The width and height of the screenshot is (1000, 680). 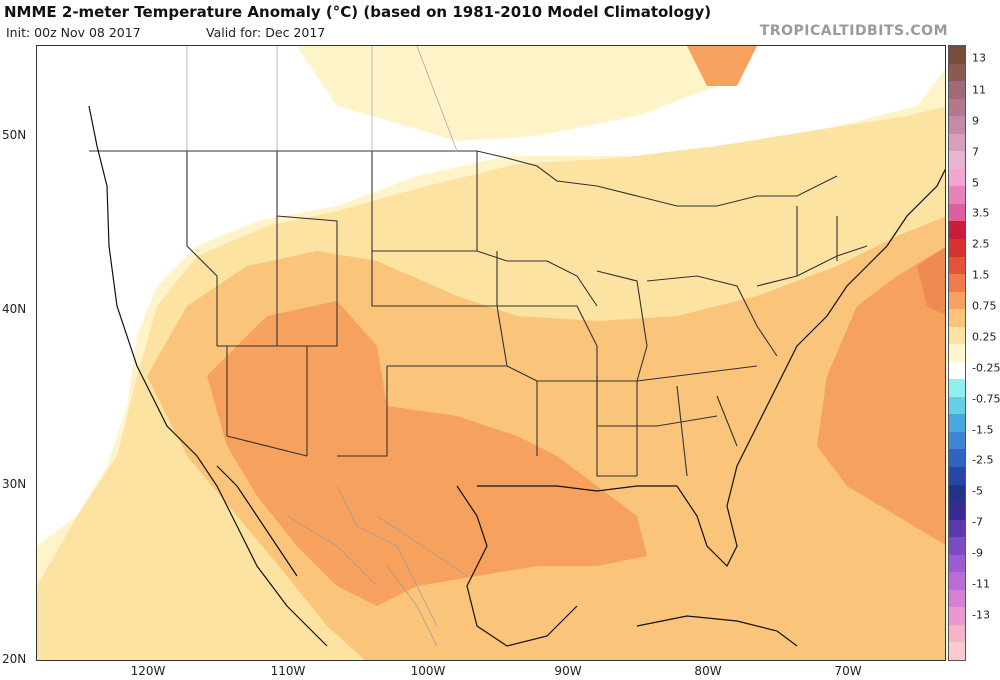 I want to click on colorbar-label: 2.5, so click(x=981, y=244).